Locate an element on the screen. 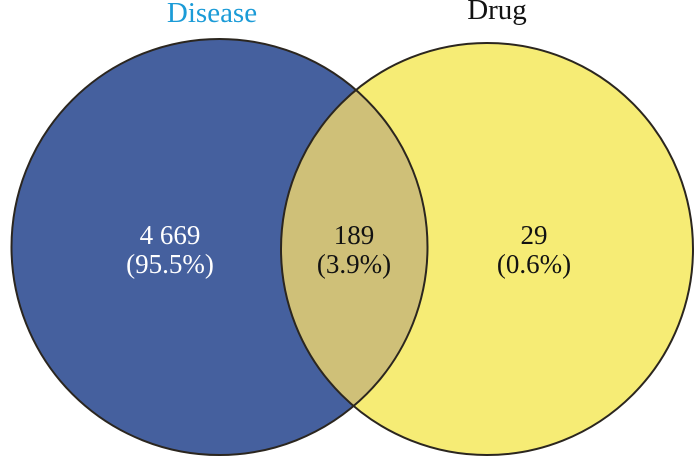 The width and height of the screenshot is (700, 467). drug-set-label: Drug is located at coordinates (497, 13).